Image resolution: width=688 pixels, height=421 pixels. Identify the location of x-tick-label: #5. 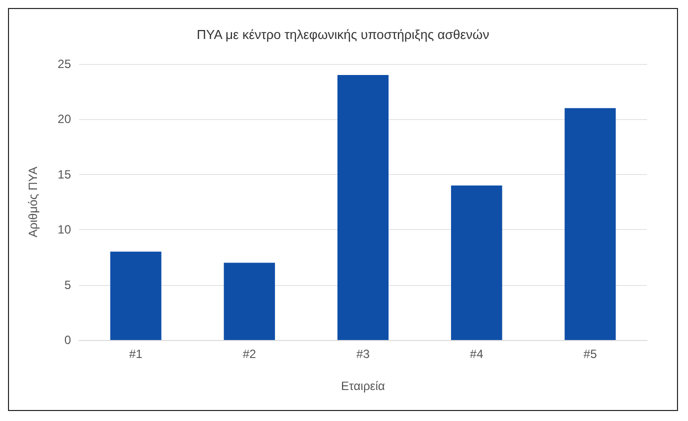
(591, 354).